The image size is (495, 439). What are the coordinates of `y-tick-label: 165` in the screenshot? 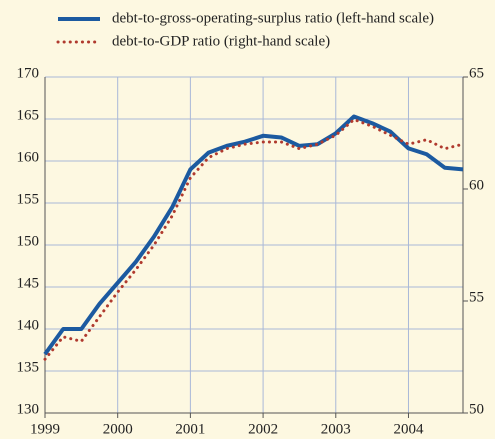 It's located at (28, 115).